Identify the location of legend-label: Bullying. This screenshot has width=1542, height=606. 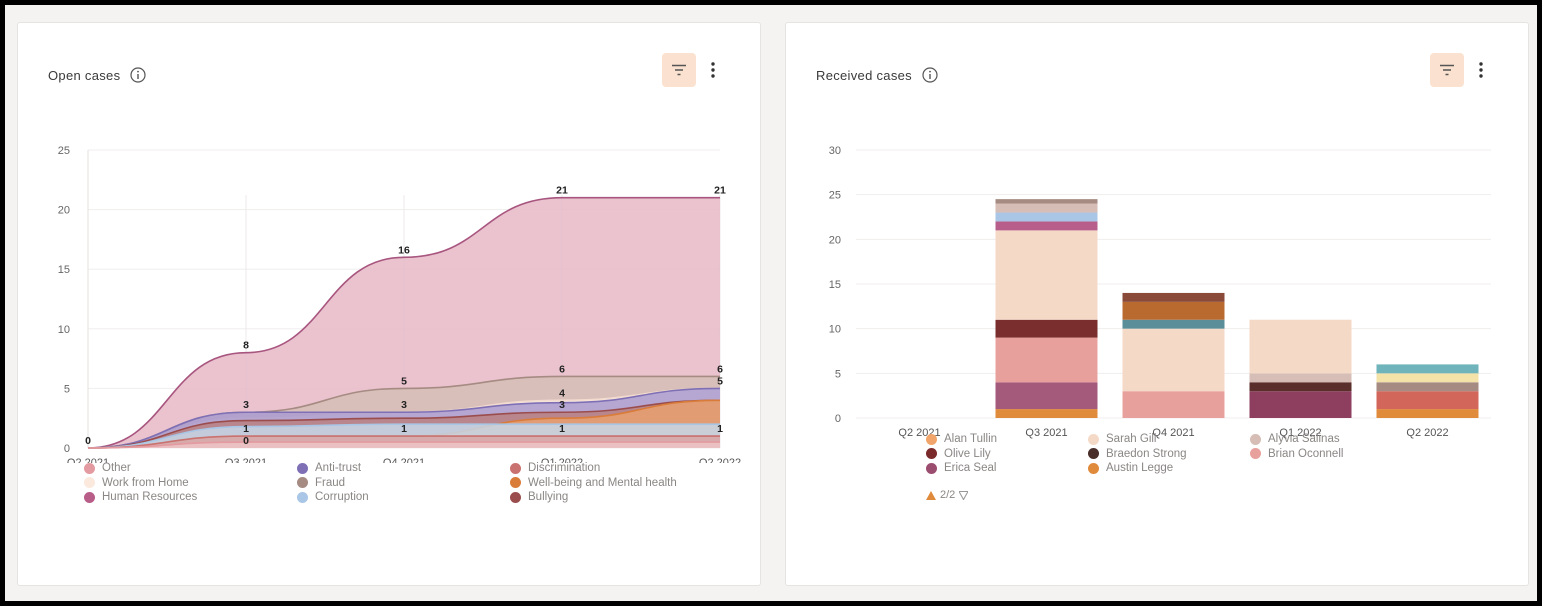
(548, 497).